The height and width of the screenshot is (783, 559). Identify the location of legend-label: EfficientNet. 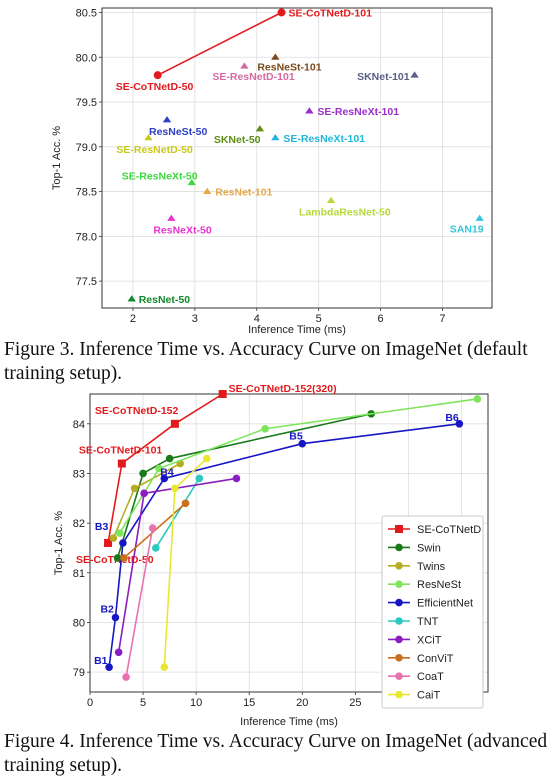
(445, 604).